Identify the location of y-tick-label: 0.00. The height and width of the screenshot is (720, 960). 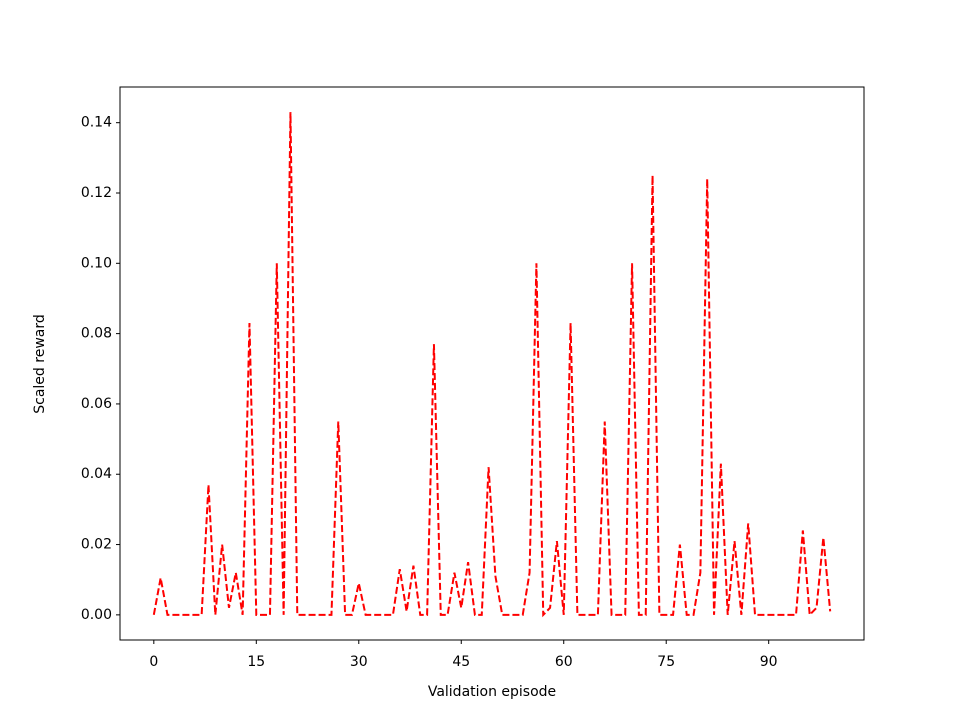
(96, 615).